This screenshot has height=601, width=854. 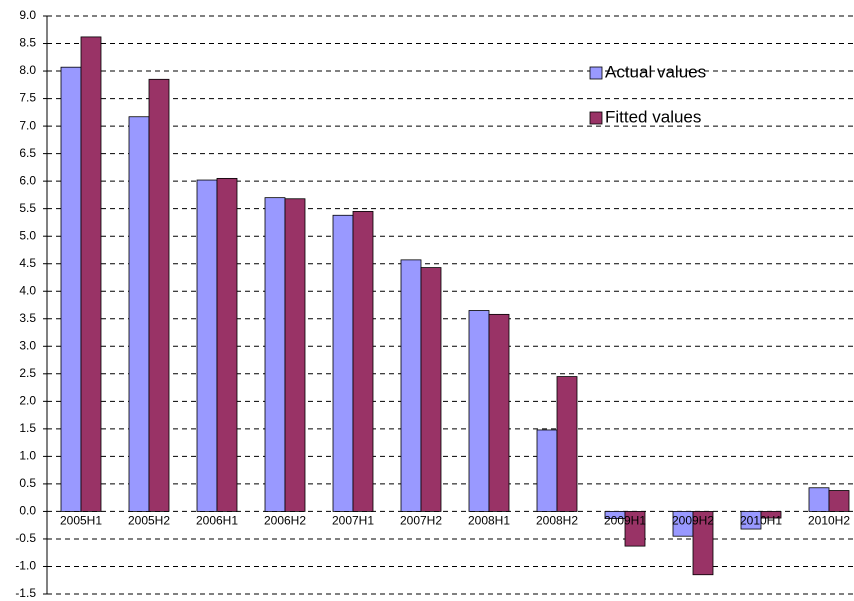 What do you see at coordinates (27, 318) in the screenshot?
I see `y-tick-label: 3.5` at bounding box center [27, 318].